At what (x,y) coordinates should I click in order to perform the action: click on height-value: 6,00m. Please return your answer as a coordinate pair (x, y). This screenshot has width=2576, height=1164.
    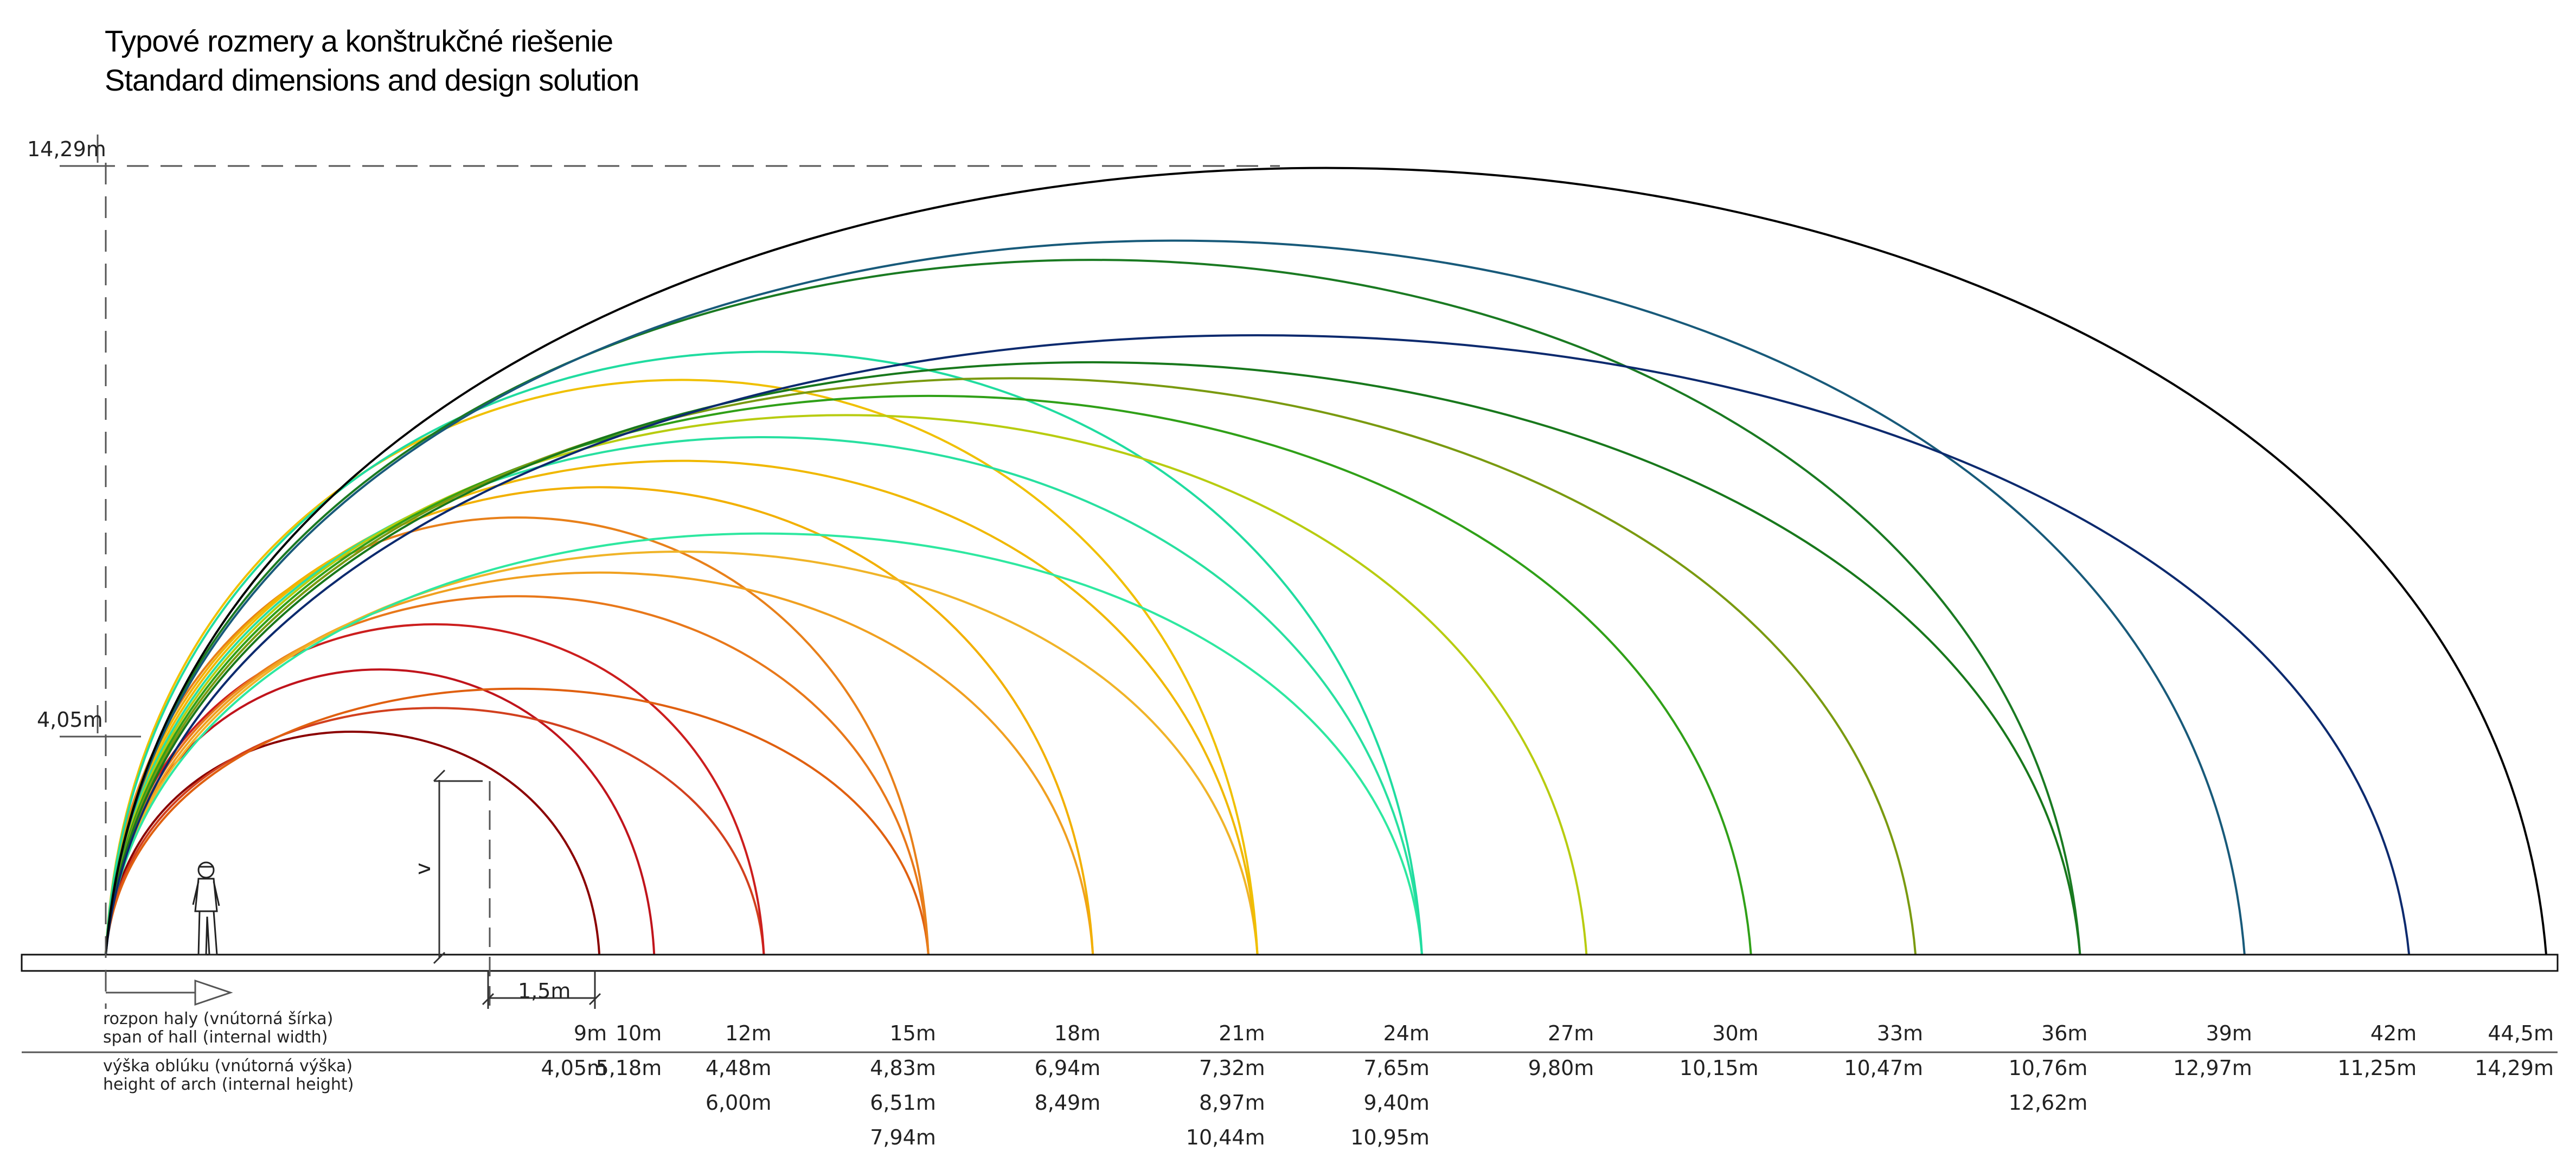
    Looking at the image, I should click on (739, 1103).